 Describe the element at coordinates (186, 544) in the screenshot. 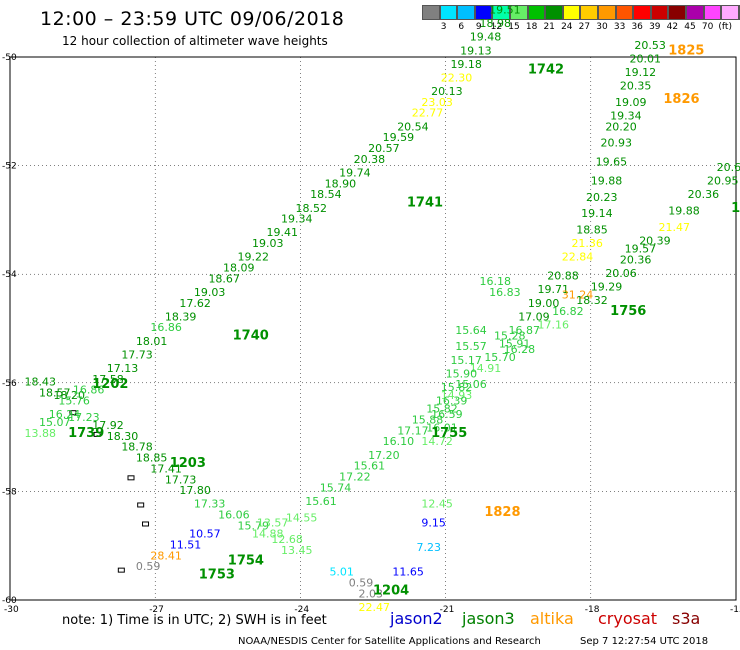

I see `wave-height-label: 11.51` at that location.